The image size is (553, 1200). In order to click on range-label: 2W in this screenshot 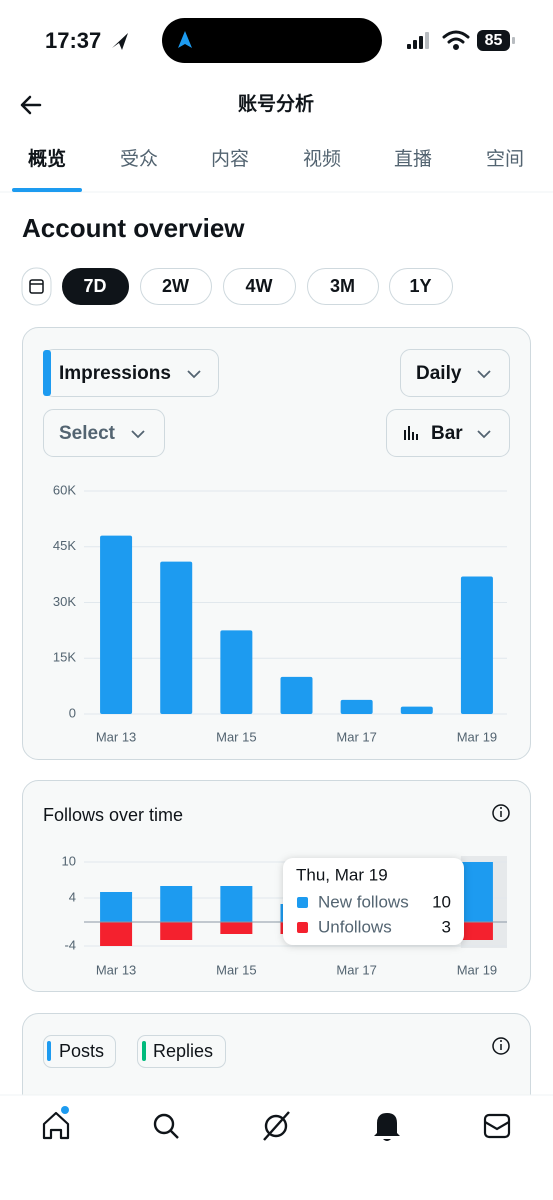, I will do `click(175, 286)`.